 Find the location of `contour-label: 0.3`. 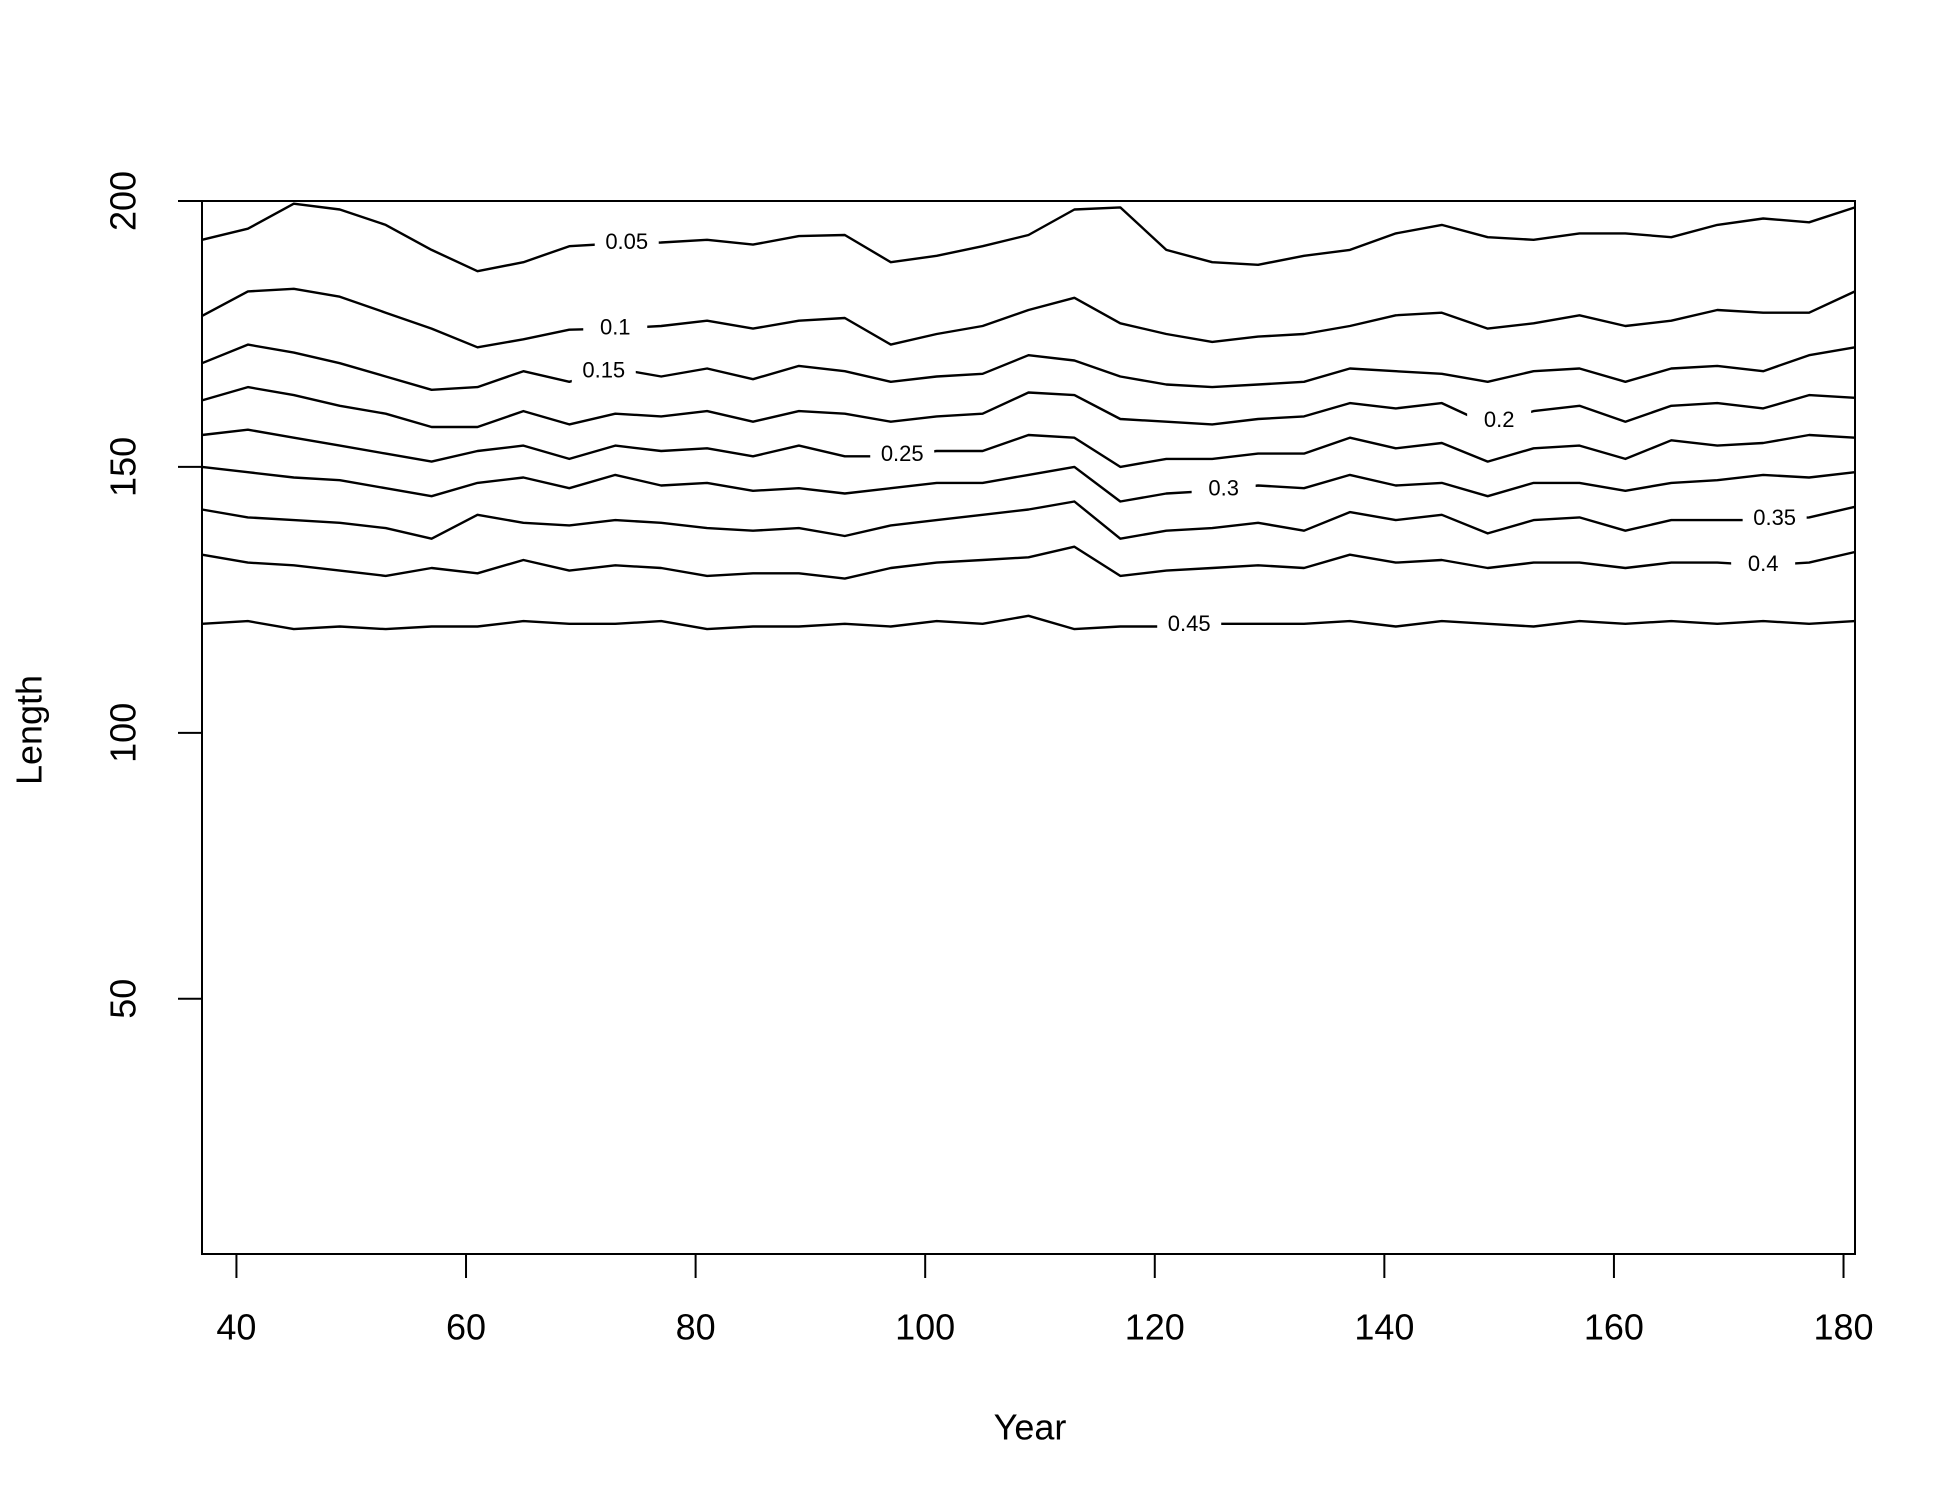

contour-label: 0.3 is located at coordinates (1223, 487).